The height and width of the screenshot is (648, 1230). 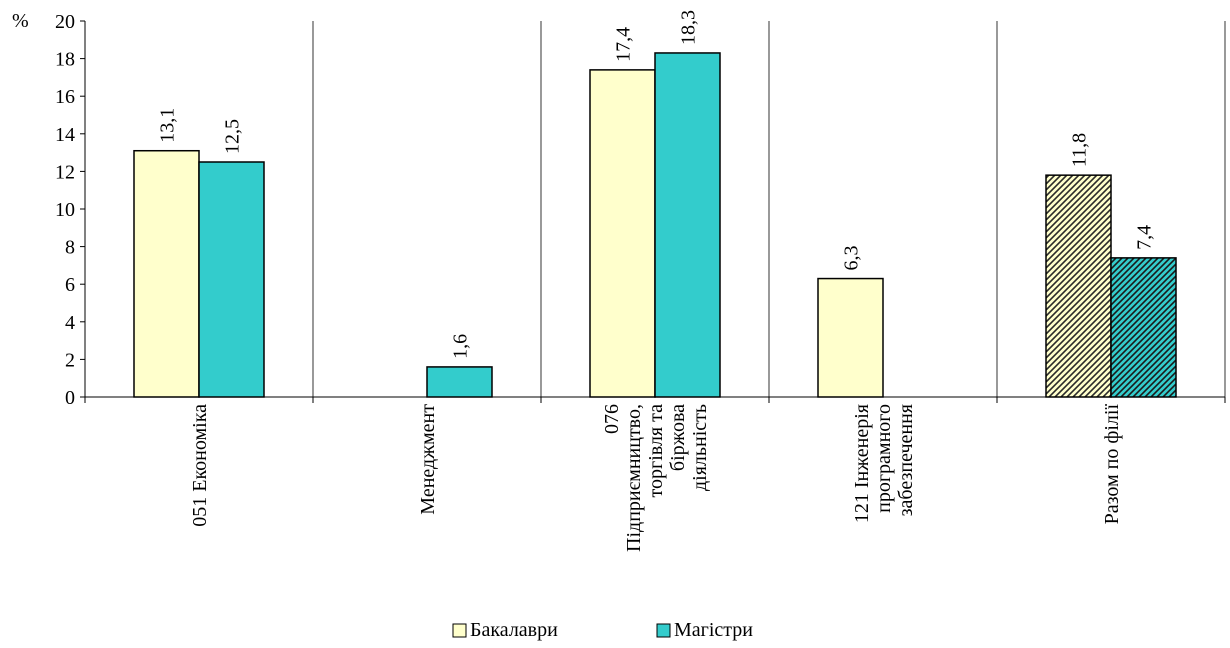 I want to click on data-label: 12,5, so click(x=233, y=136).